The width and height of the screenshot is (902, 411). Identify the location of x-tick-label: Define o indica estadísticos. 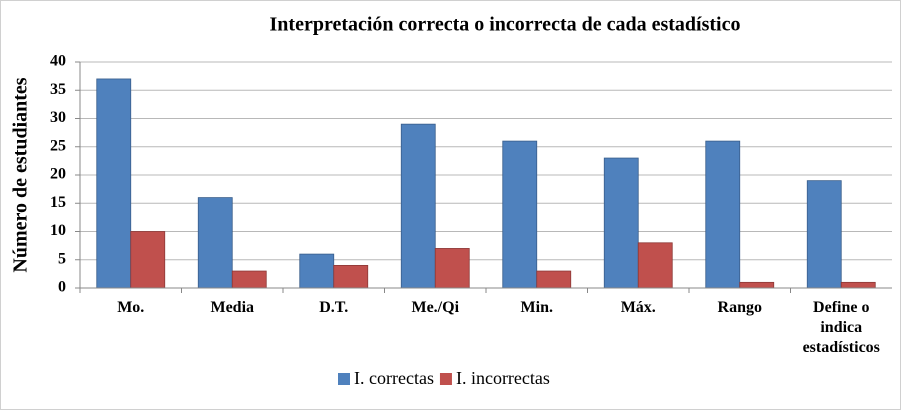
(841, 327).